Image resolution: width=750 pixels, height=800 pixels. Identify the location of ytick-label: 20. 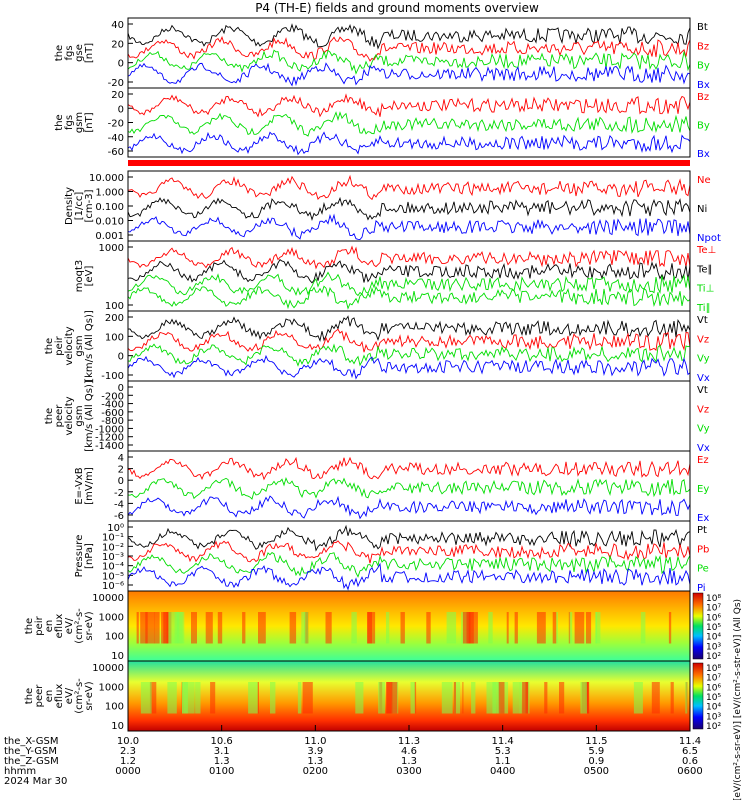
(117, 95).